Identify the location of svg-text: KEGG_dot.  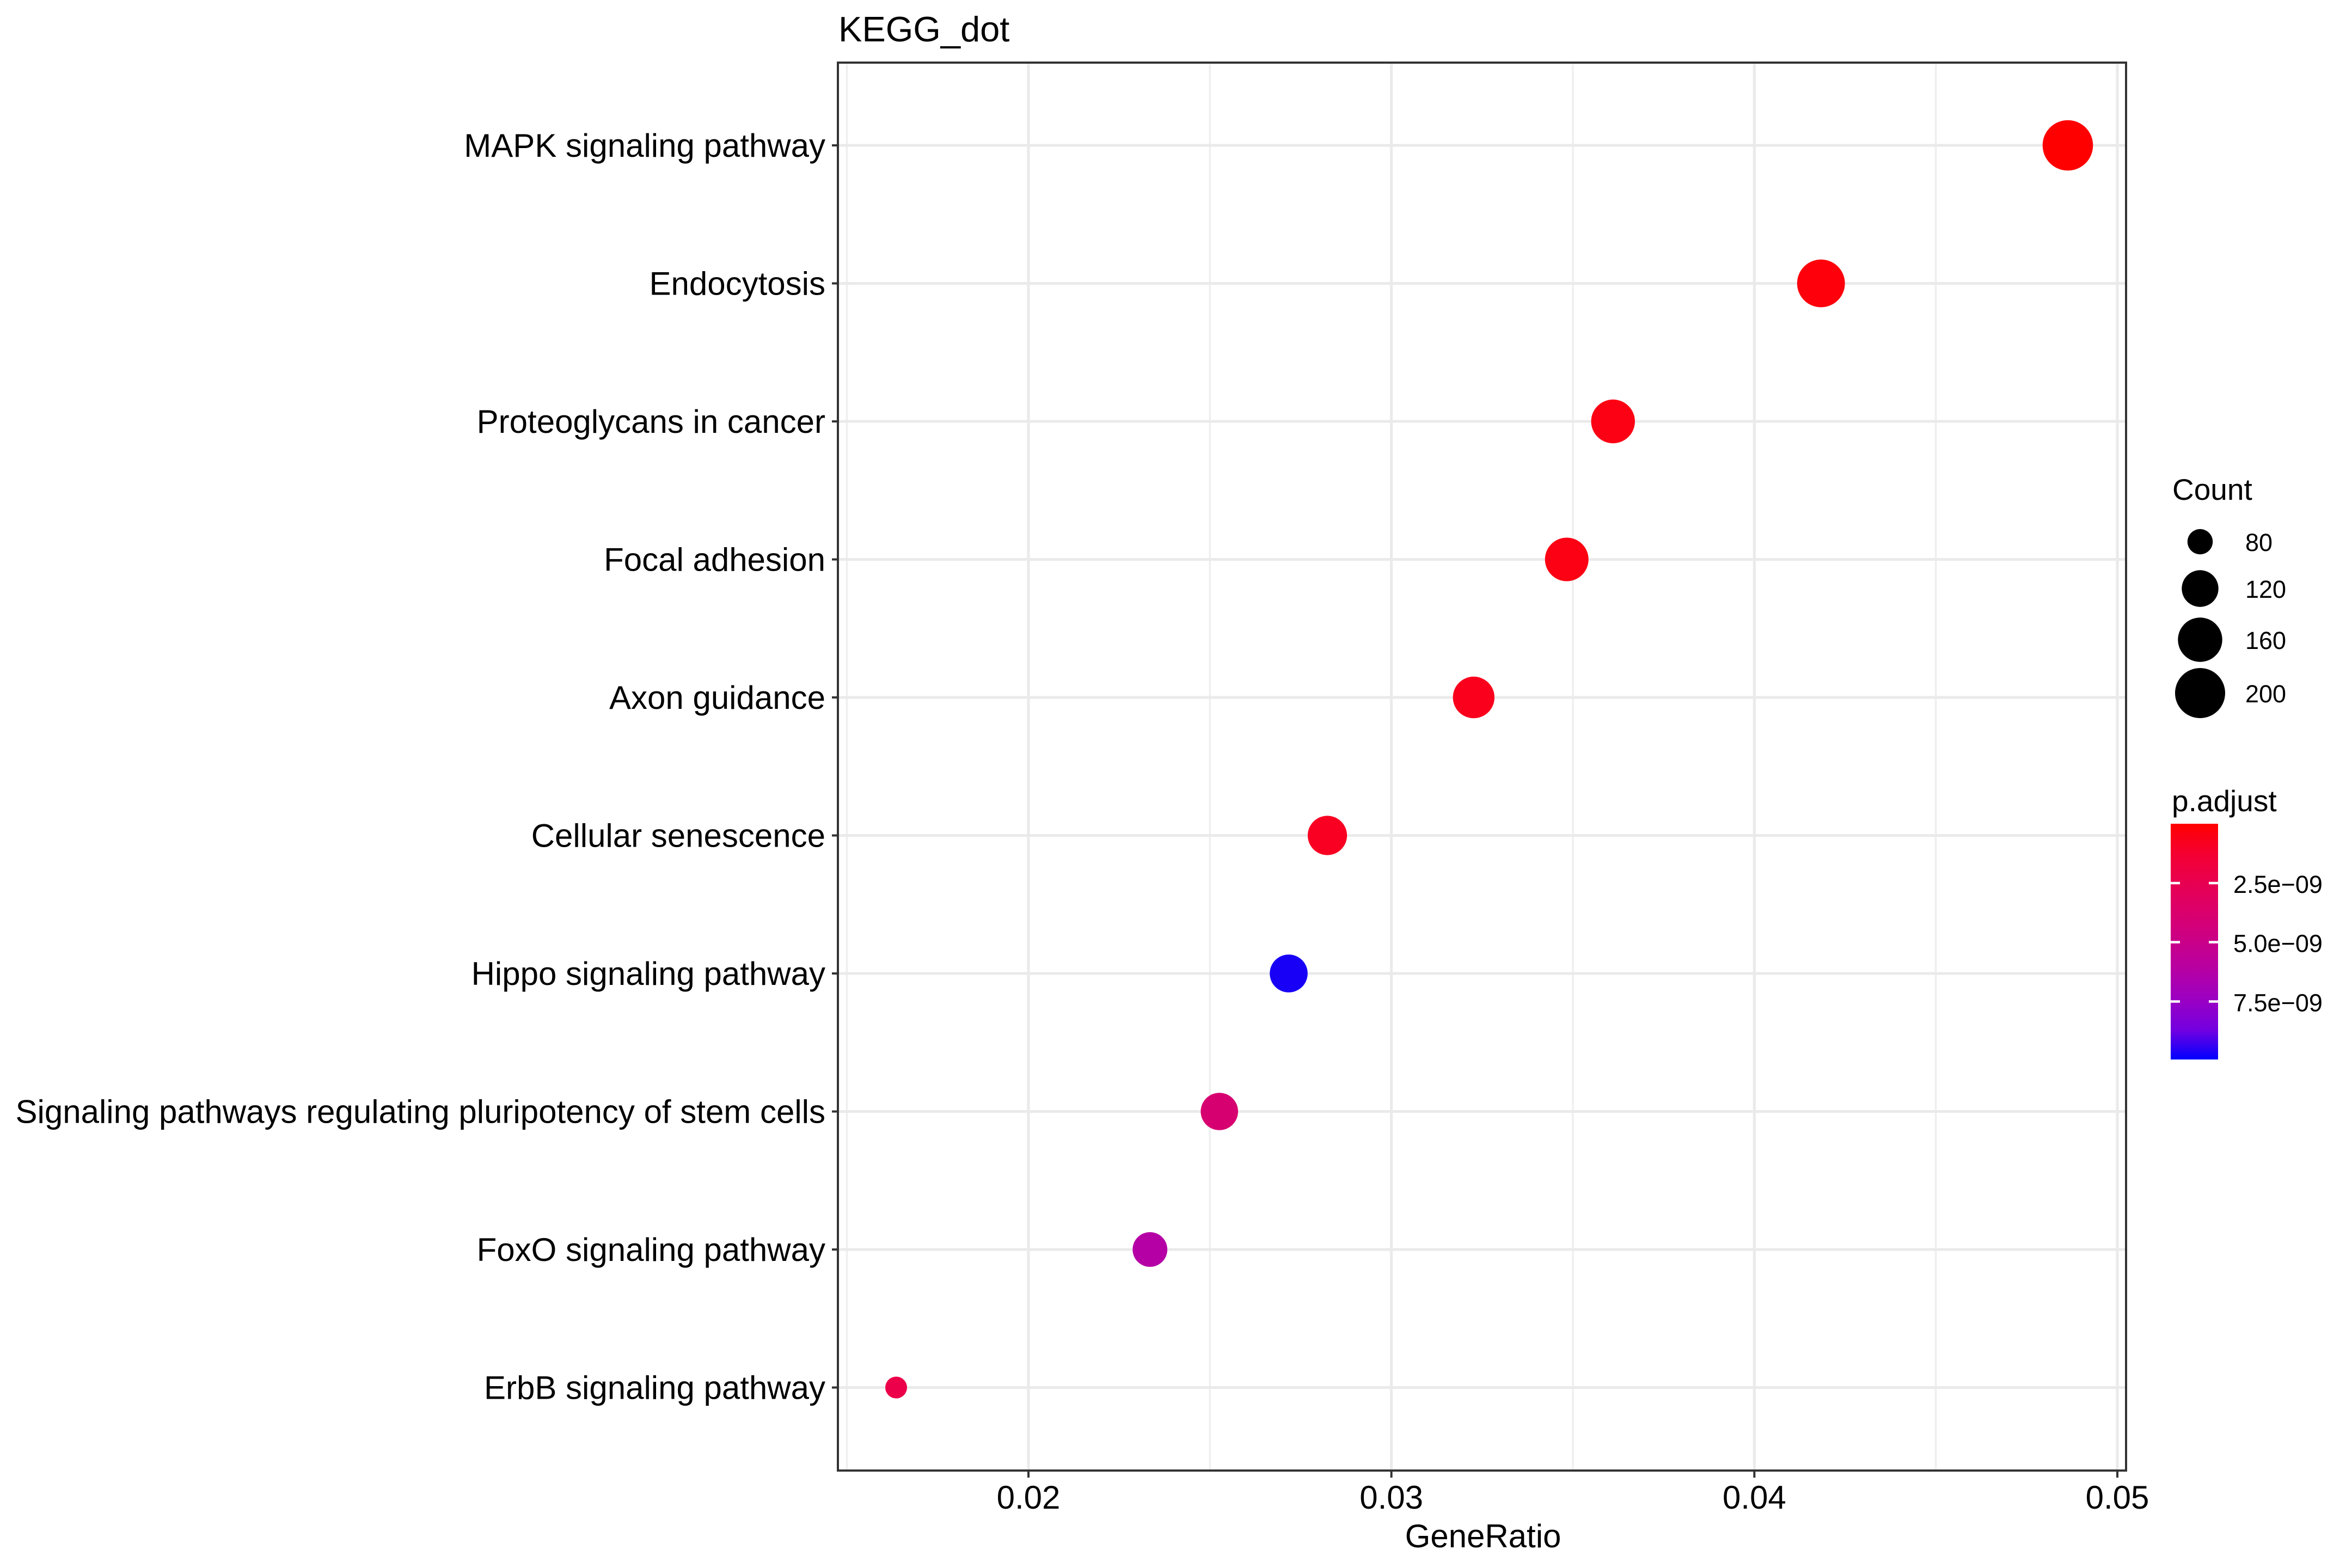
(923, 29).